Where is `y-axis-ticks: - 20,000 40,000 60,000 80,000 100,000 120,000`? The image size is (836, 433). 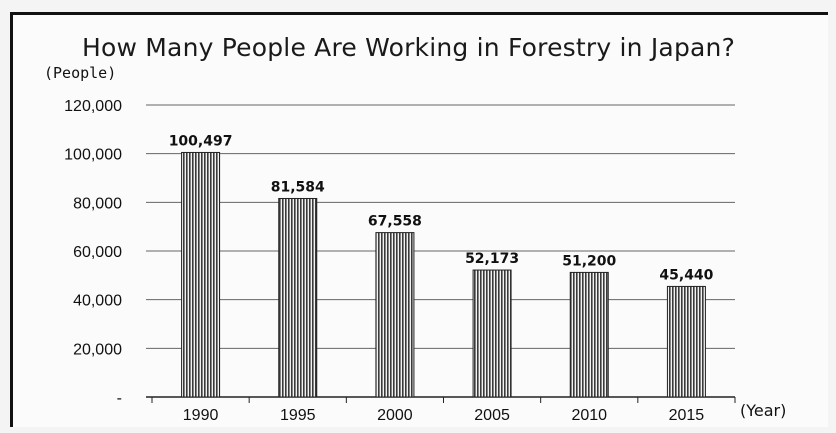
y-axis-ticks: - 20,000 40,000 60,000 80,000 100,000 120,000 is located at coordinates (93, 252).